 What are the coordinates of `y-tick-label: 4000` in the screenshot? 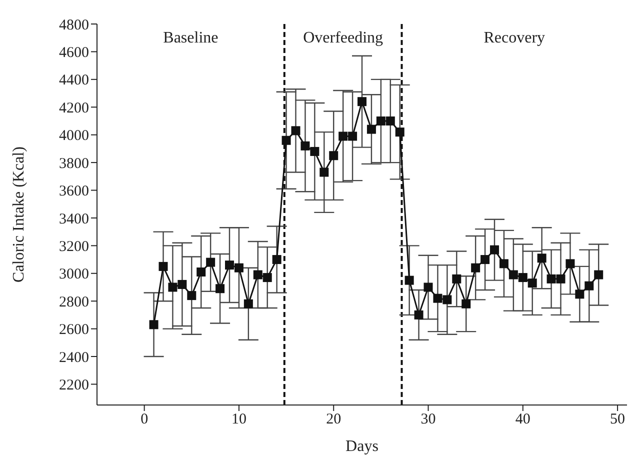 It's located at (74, 136).